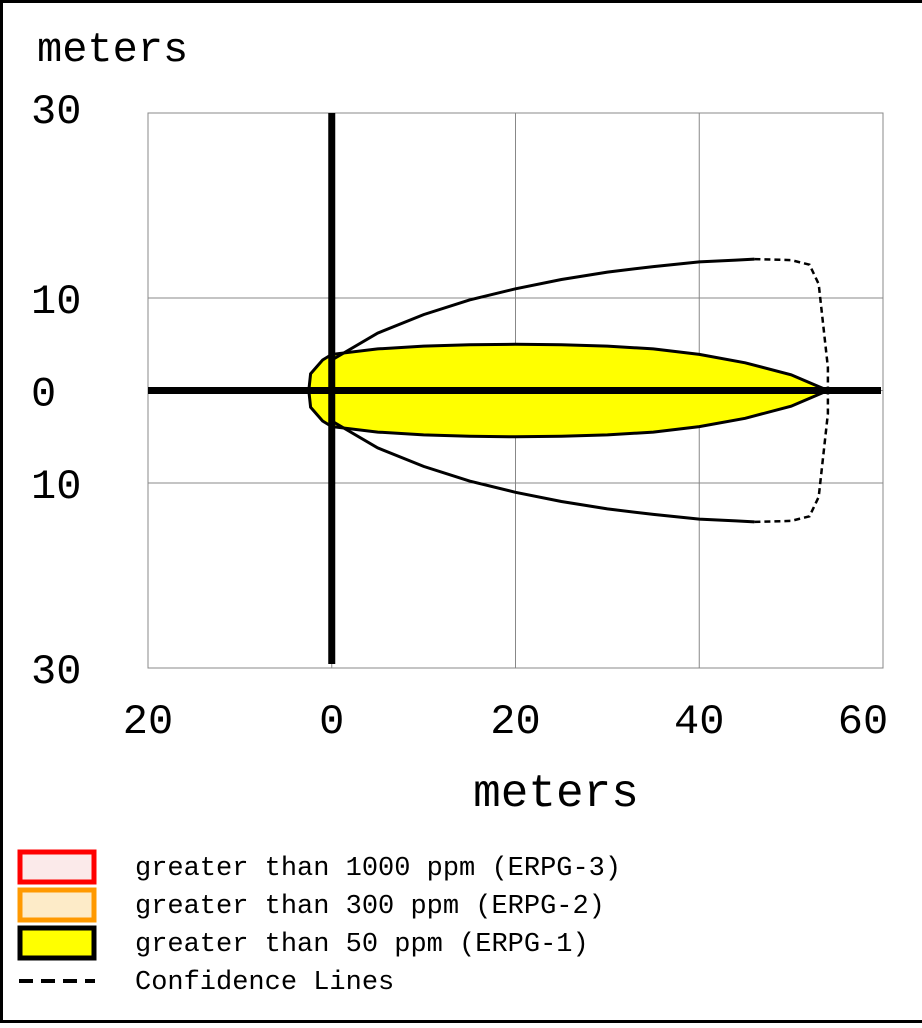  What do you see at coordinates (370, 907) in the screenshot?
I see `legend-label: greater than 300 ppm (ERPG-2)` at bounding box center [370, 907].